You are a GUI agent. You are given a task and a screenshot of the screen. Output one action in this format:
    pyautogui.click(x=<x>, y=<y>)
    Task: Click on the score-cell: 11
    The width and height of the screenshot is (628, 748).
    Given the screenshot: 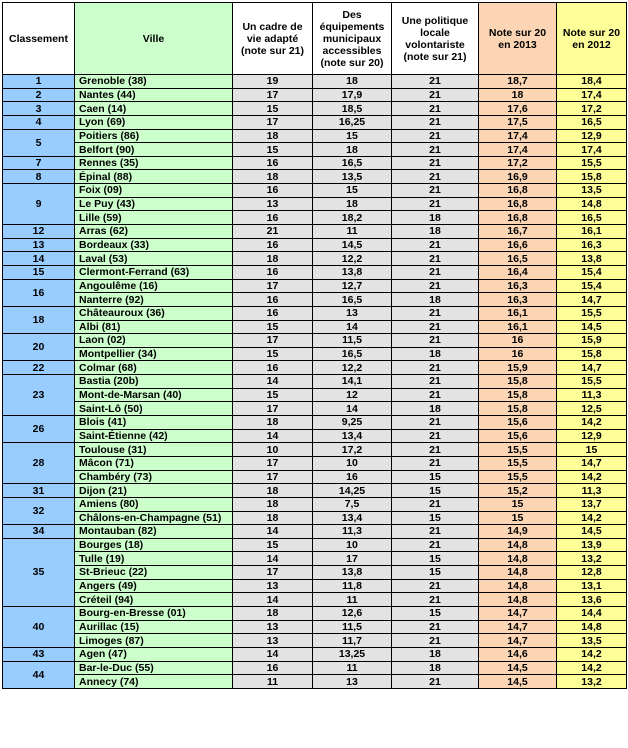 What is the action you would take?
    pyautogui.click(x=352, y=668)
    